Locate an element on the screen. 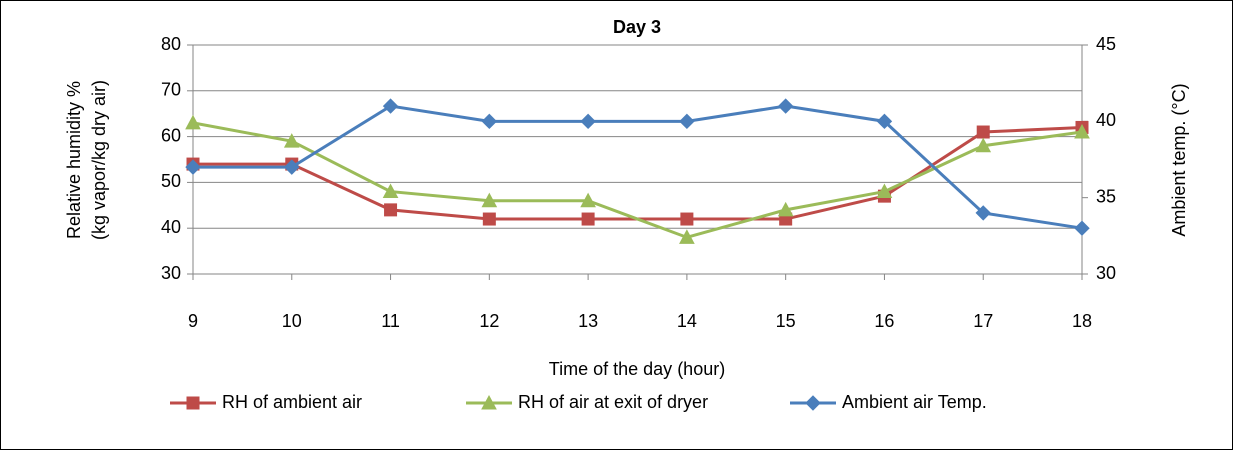 The height and width of the screenshot is (450, 1233). y2-tick-label: 30 is located at coordinates (1106, 273).